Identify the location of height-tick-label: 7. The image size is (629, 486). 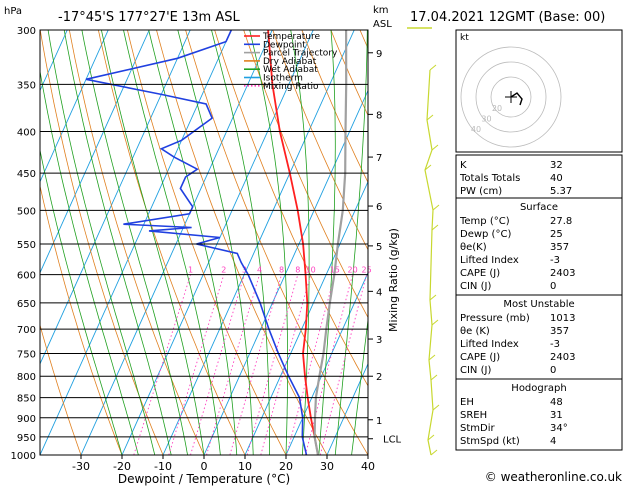
(379, 158).